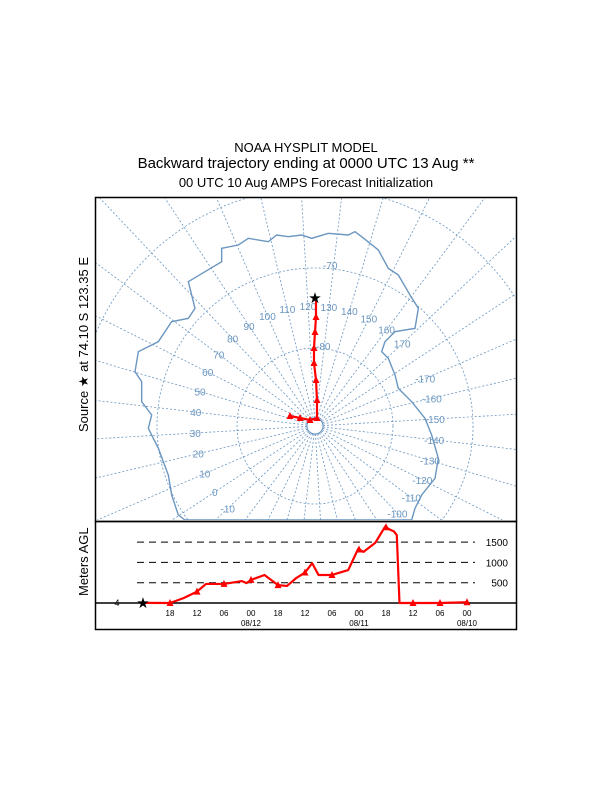 The height and width of the screenshot is (792, 612). Describe the element at coordinates (349, 312) in the screenshot. I see `longitude-label: 140` at that location.